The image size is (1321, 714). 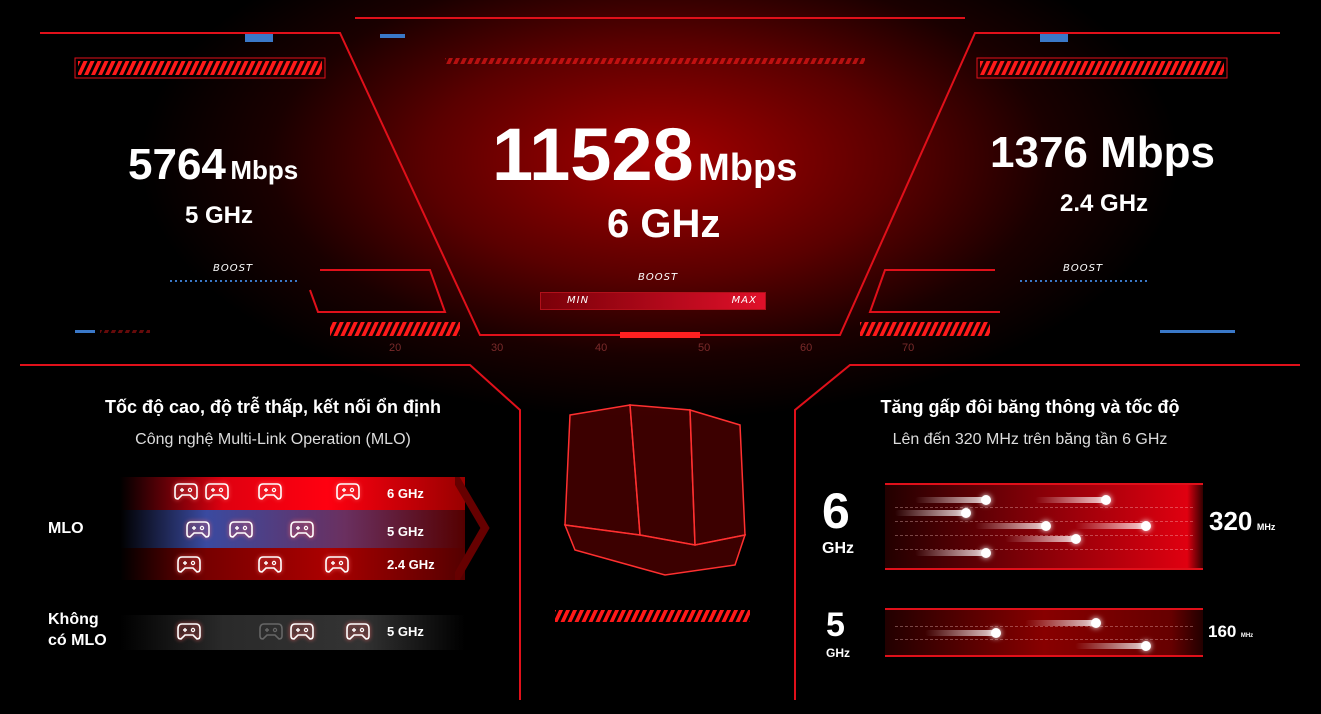 I want to click on chevron-arrows, so click(x=472, y=528).